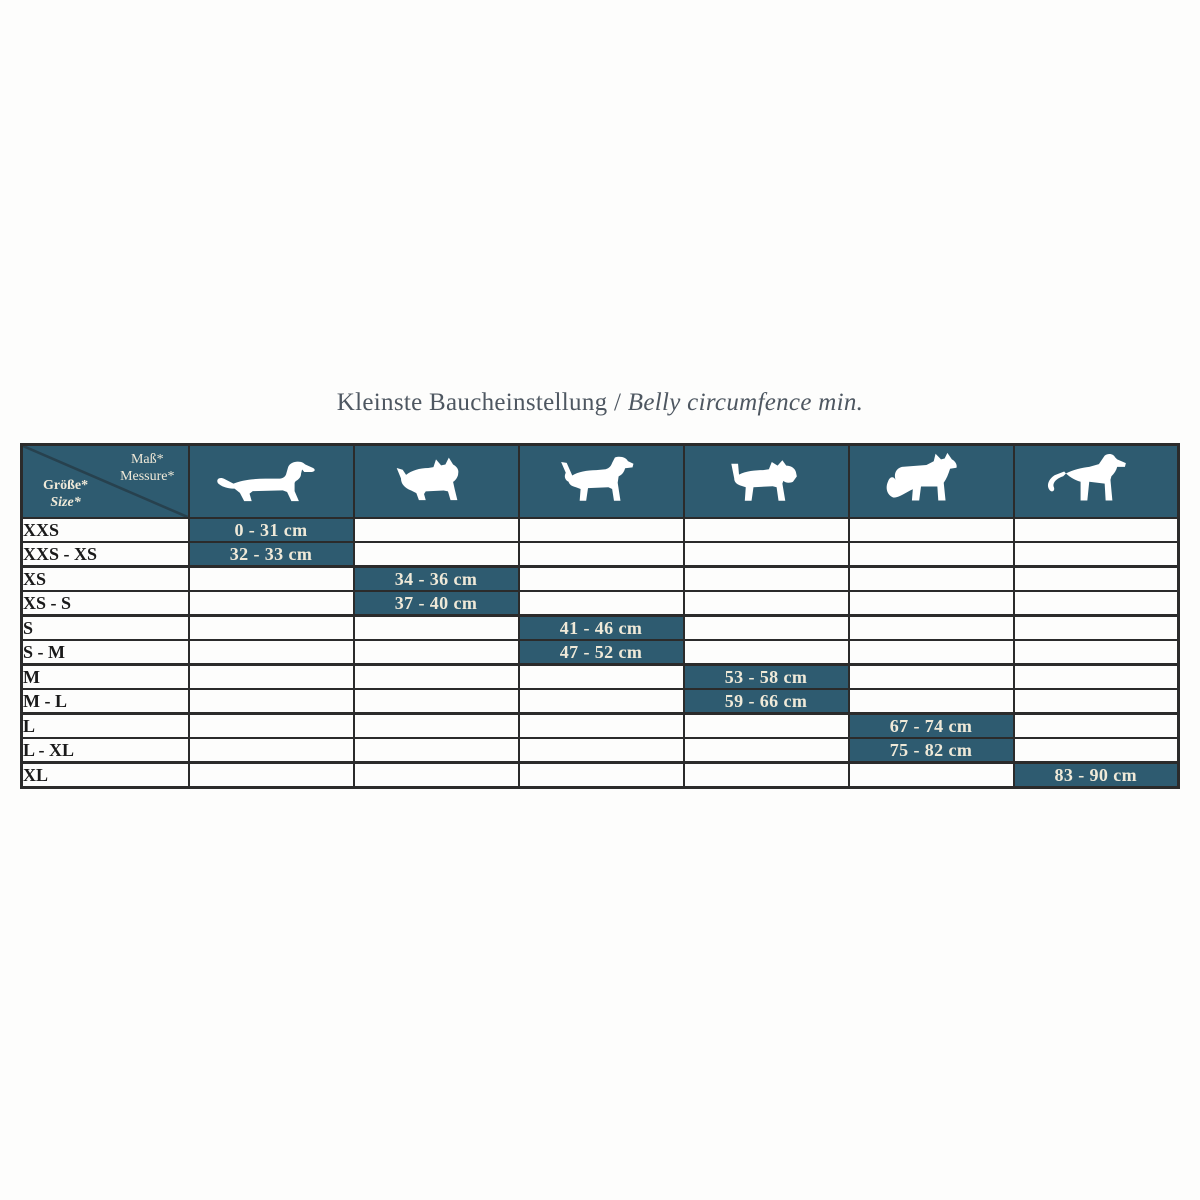 This screenshot has height=1200, width=1200. What do you see at coordinates (600, 554) in the screenshot?
I see `size-row-xxs-xs: XXS - XS 32 - 33 cm` at bounding box center [600, 554].